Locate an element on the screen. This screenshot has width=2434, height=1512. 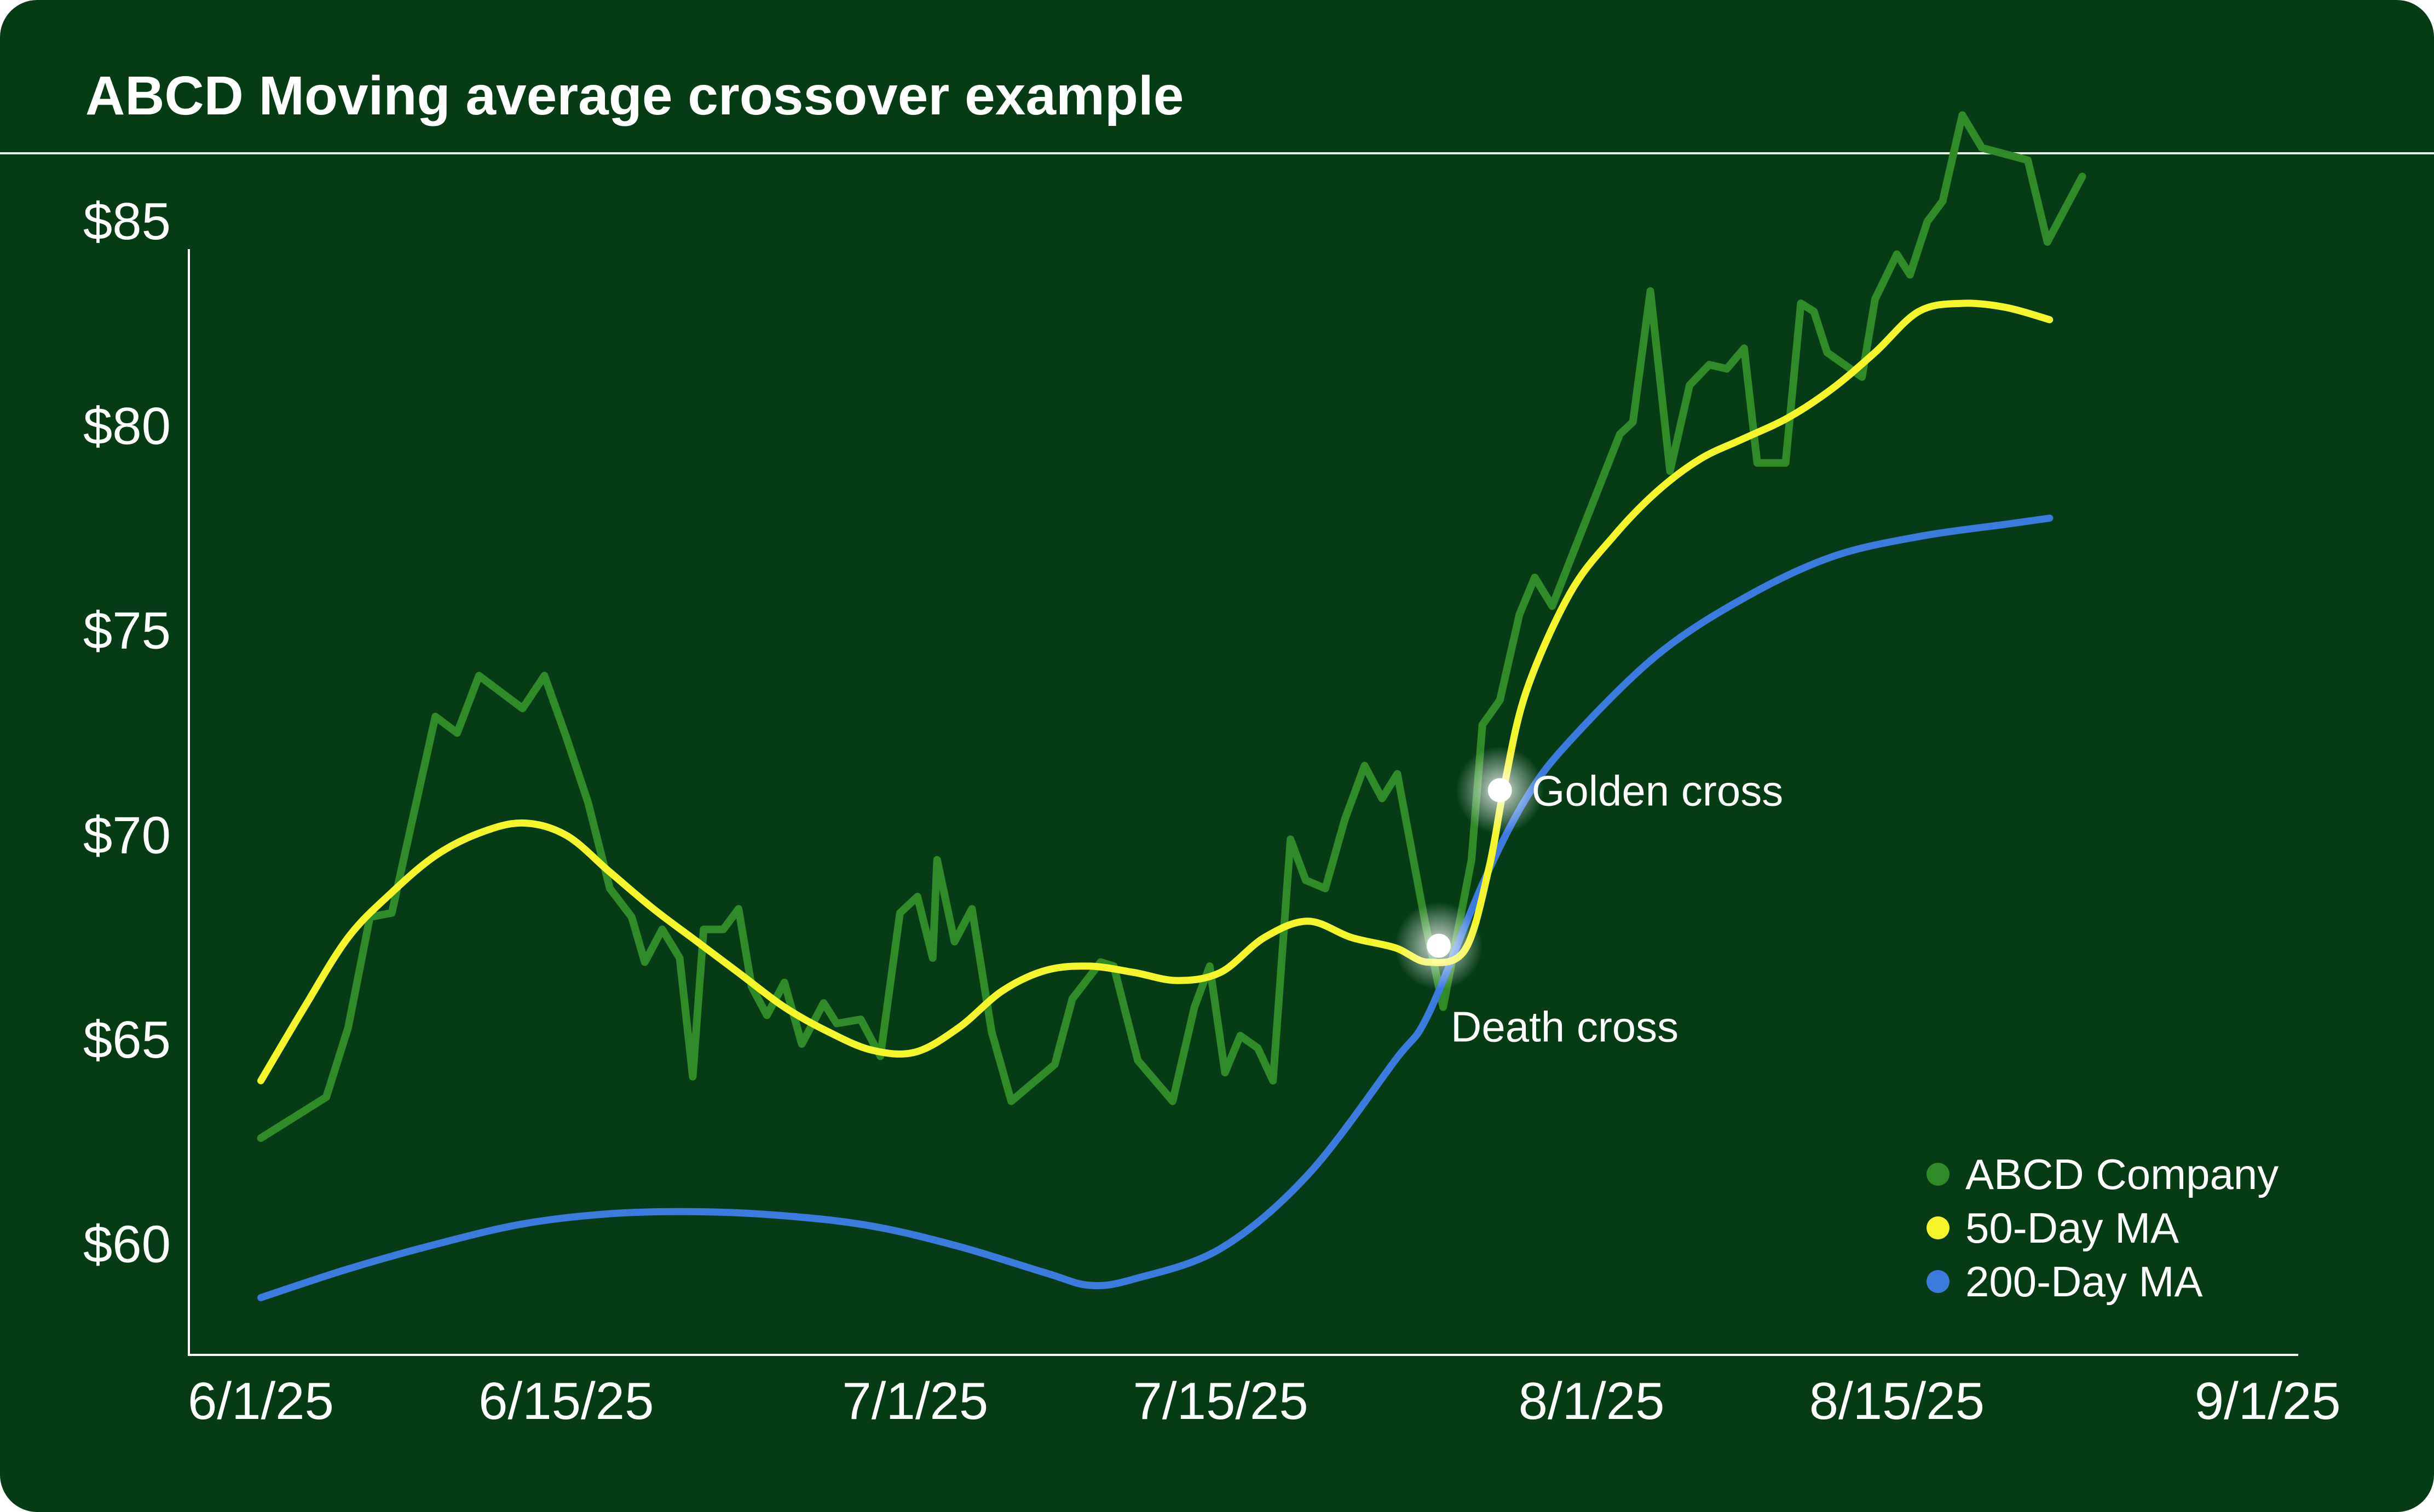
y-tick-labels: $60 $65 $70 $75 $80 $85 is located at coordinates (127, 733).